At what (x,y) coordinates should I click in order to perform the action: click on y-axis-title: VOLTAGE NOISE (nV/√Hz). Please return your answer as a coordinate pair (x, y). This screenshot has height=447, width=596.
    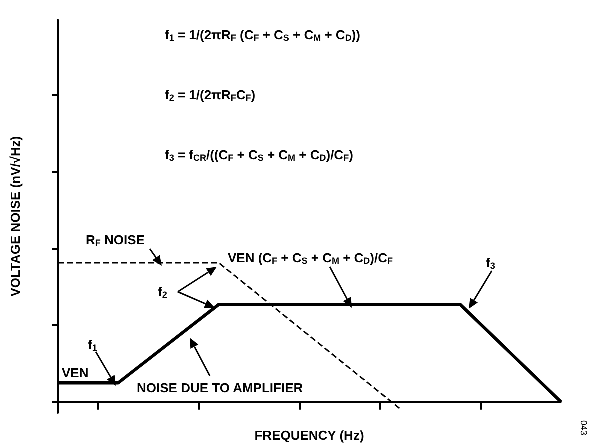
    Looking at the image, I should click on (15, 216).